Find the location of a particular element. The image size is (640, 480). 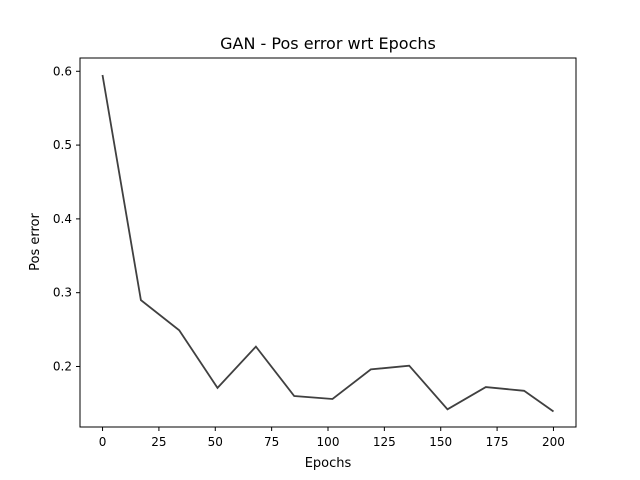

y-tick-label: 0.5 is located at coordinates (62, 145).